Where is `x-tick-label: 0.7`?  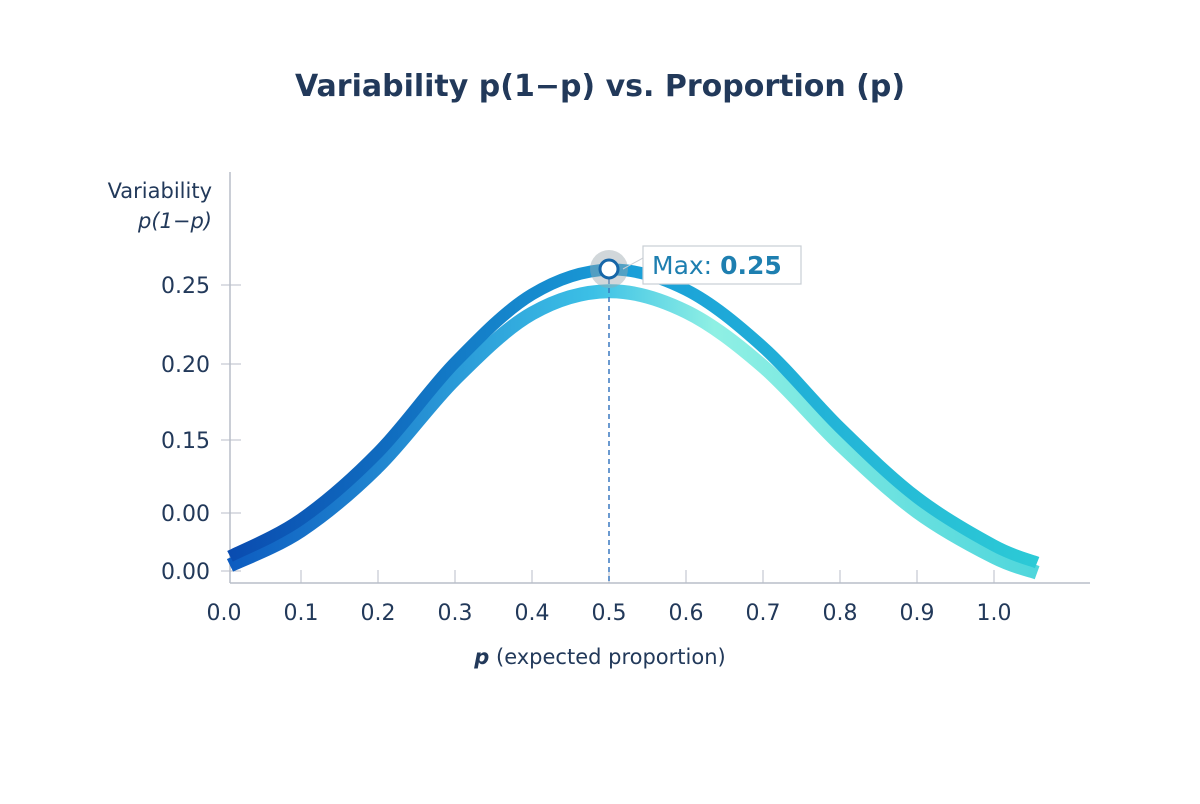
x-tick-label: 0.7 is located at coordinates (763, 613).